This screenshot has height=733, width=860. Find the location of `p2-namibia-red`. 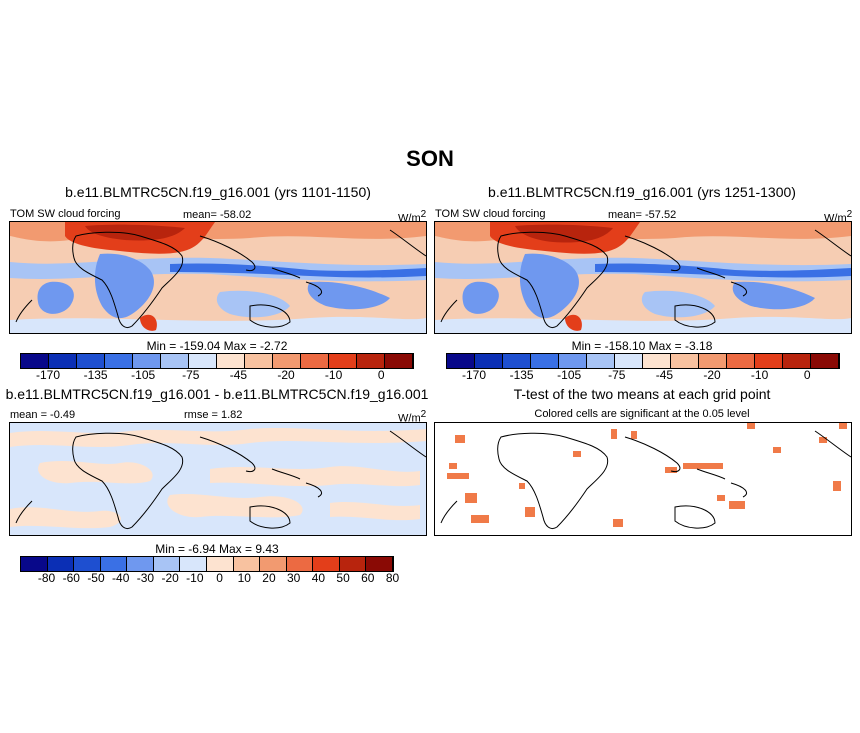

p2-namibia-red is located at coordinates (573, 322).